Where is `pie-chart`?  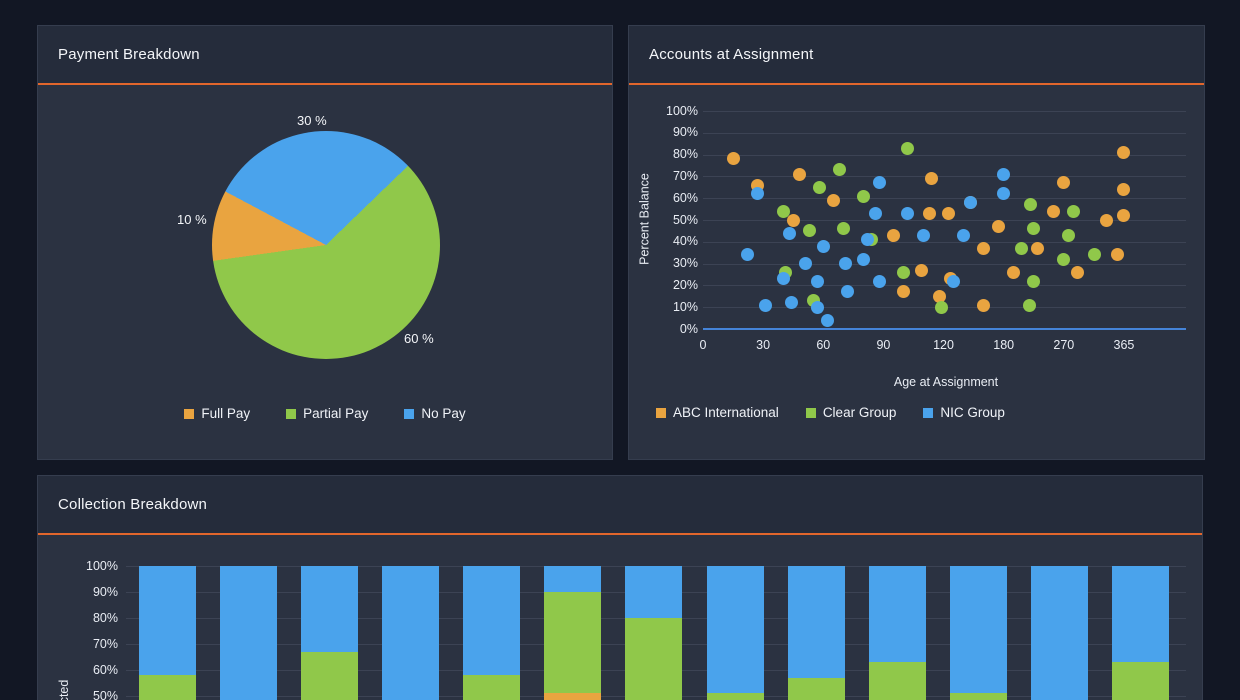 pie-chart is located at coordinates (326, 245).